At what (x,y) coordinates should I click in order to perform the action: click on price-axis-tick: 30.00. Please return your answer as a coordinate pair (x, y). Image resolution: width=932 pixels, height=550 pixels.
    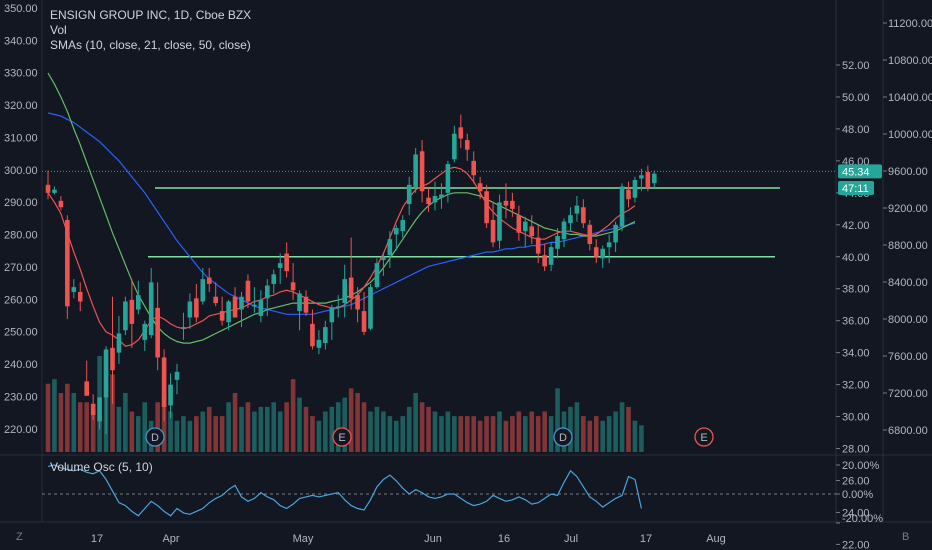
    Looking at the image, I should click on (856, 418).